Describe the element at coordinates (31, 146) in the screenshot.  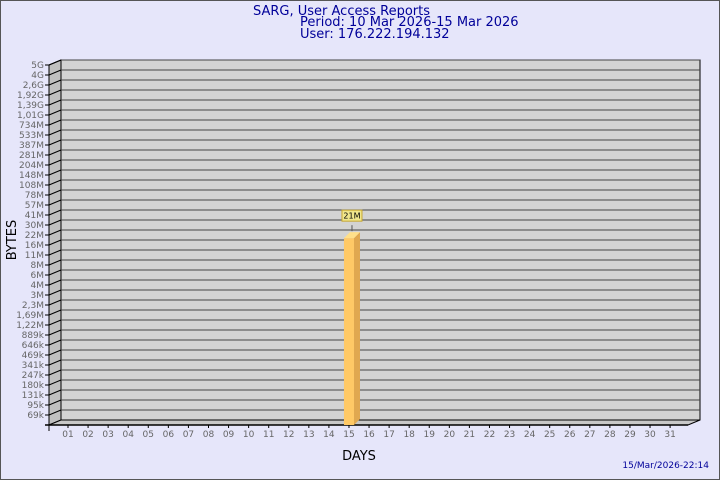
I see `y-tick-label: 387M` at that location.